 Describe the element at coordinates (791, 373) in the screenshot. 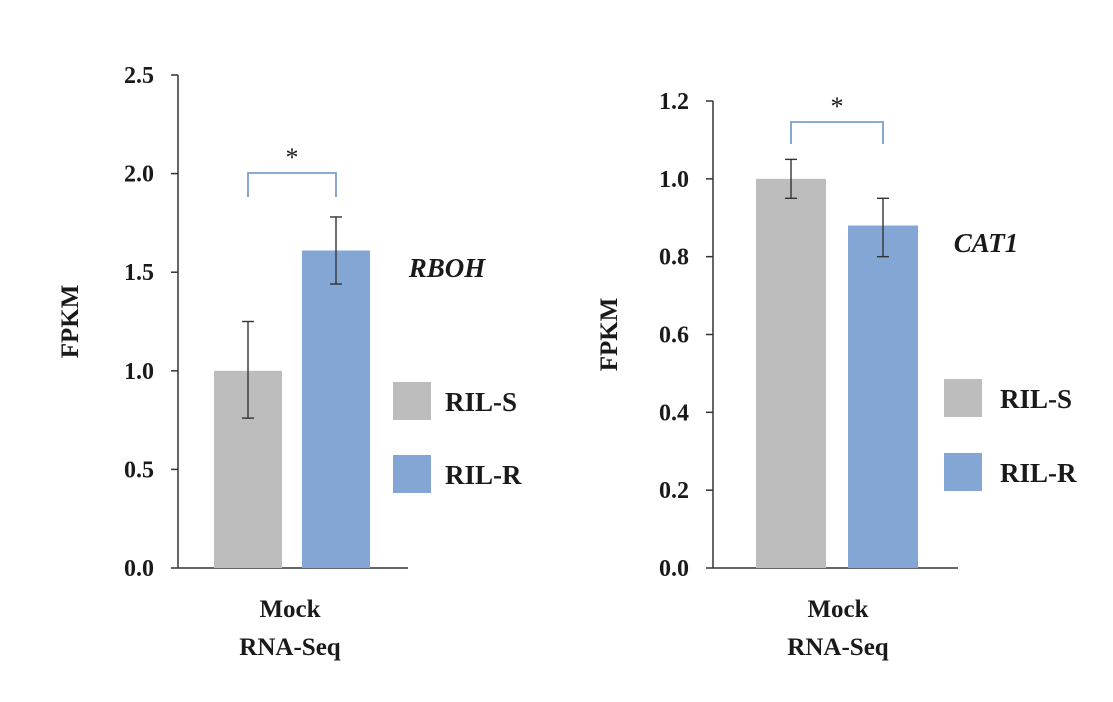

I see `bar-ril-s` at that location.